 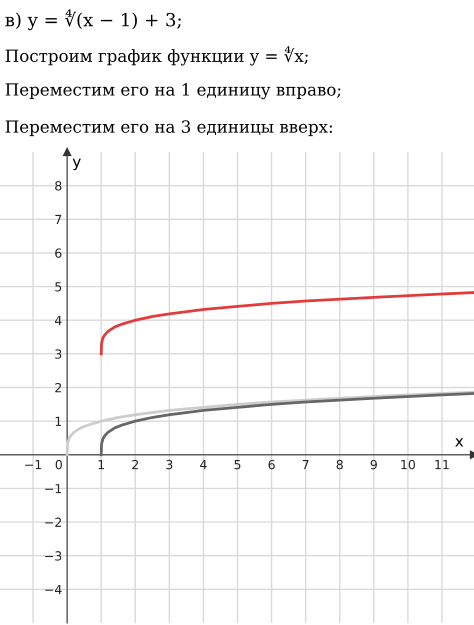 I want to click on x-tick-label: −1, so click(x=33, y=465).